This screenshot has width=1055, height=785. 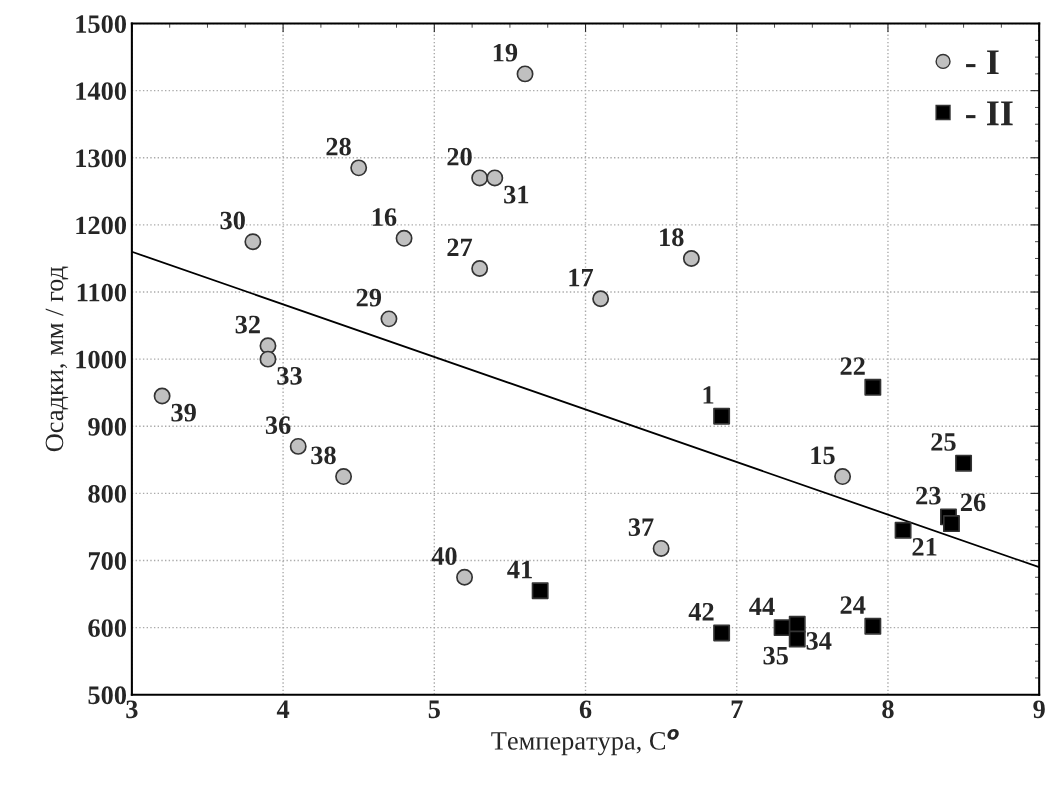 What do you see at coordinates (701, 611) in the screenshot?
I see `annotation: 42` at bounding box center [701, 611].